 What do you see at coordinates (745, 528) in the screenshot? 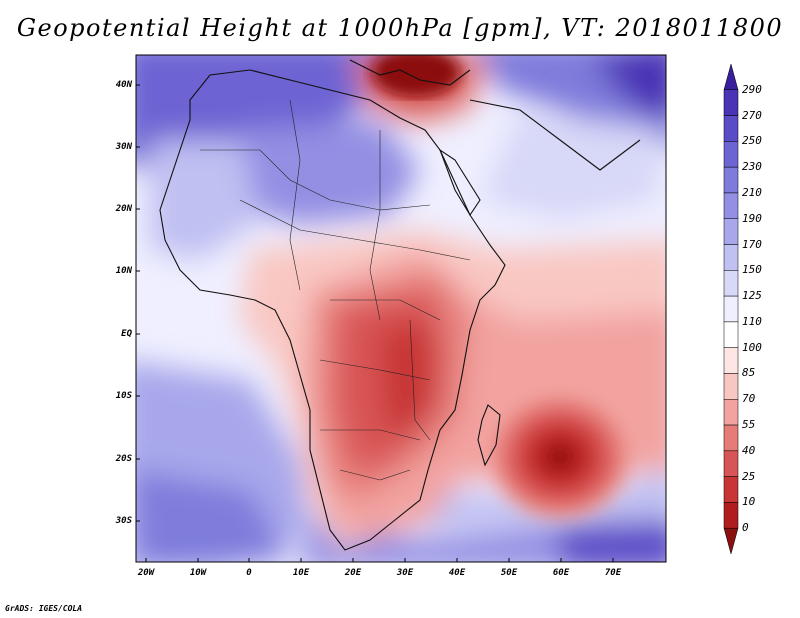
I see `colorbar-label: 0` at bounding box center [745, 528].